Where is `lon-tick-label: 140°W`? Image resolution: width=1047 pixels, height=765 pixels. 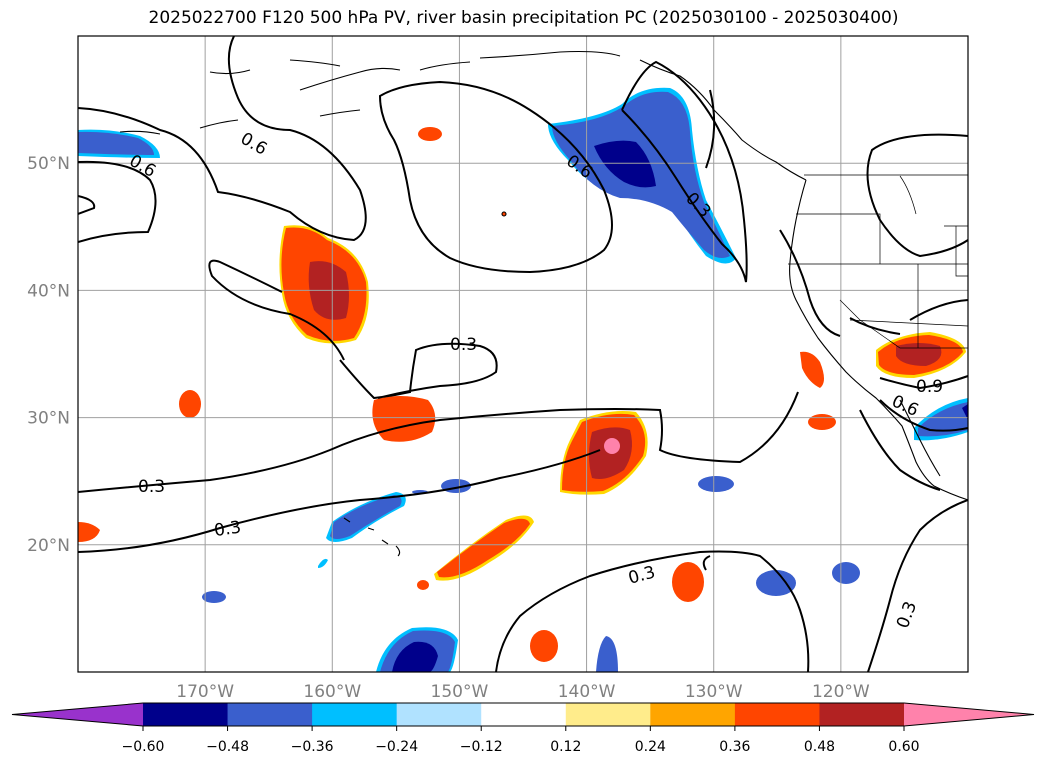
lon-tick-label: 140°W is located at coordinates (587, 692).